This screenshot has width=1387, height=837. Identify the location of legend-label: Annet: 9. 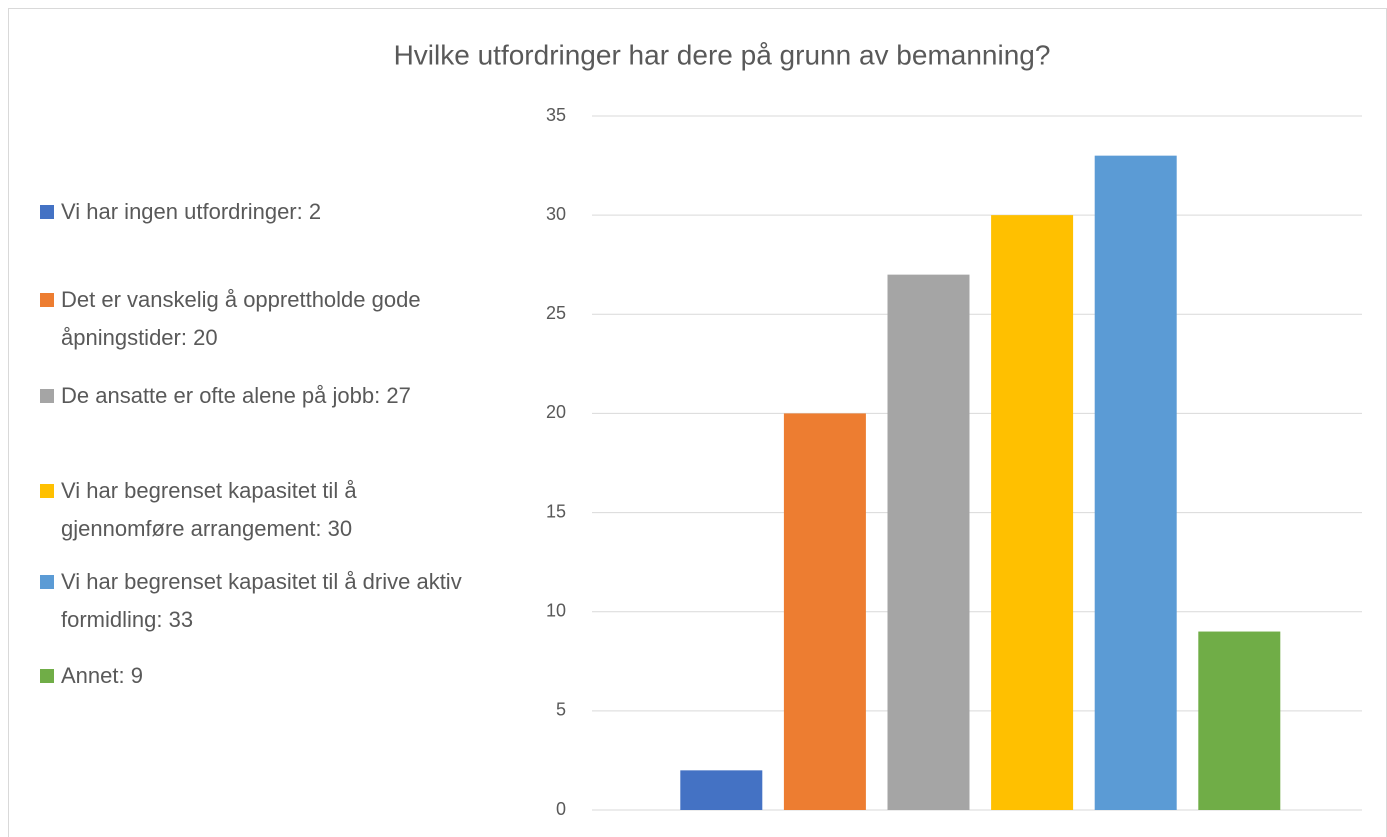
(102, 675).